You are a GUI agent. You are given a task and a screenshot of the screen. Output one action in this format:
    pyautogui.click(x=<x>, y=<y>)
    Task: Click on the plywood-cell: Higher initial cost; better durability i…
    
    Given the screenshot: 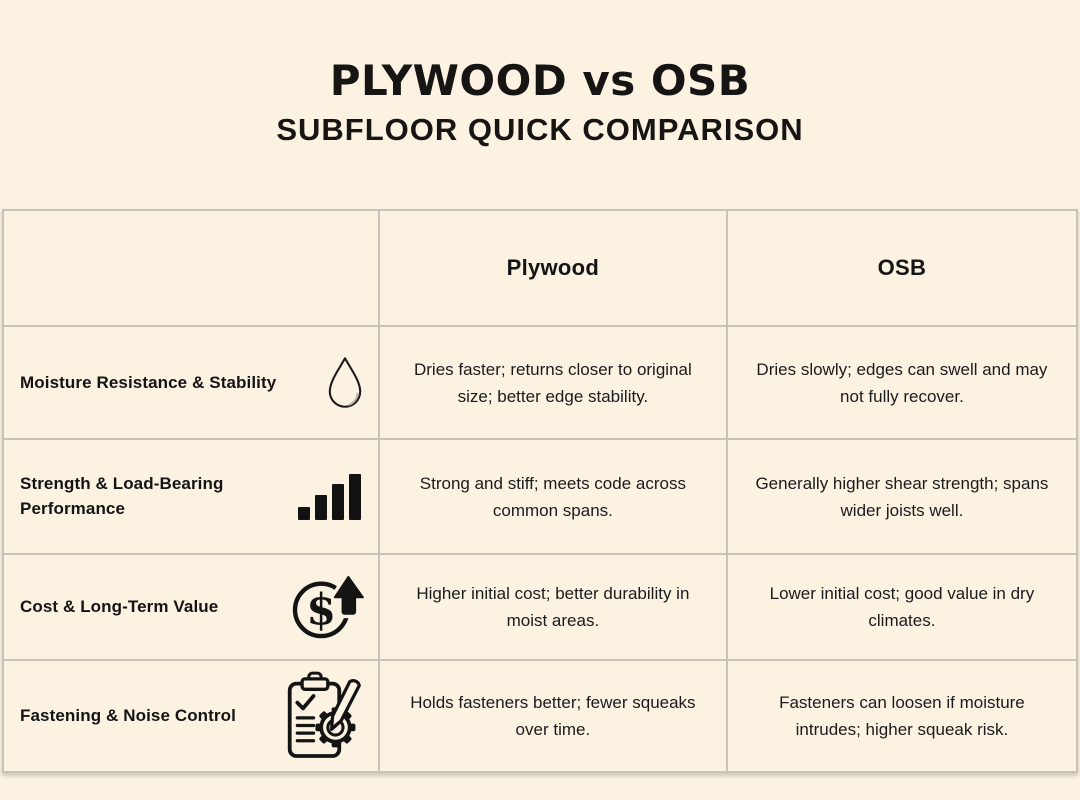 What is the action you would take?
    pyautogui.click(x=552, y=607)
    